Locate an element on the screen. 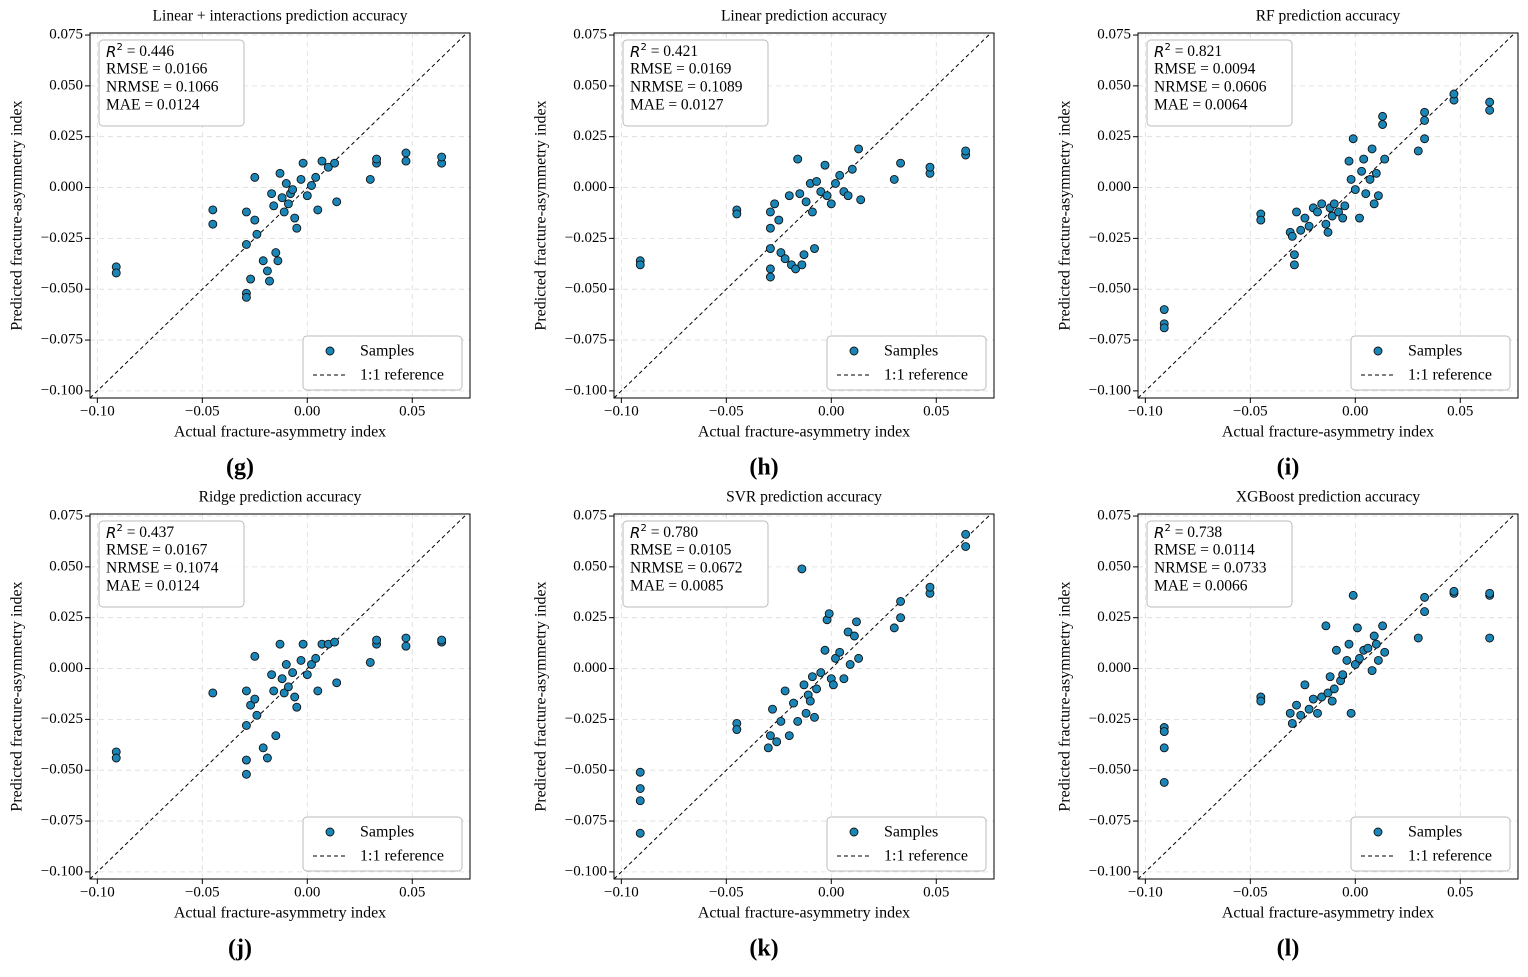  plot-frame is located at coordinates (280, 215).